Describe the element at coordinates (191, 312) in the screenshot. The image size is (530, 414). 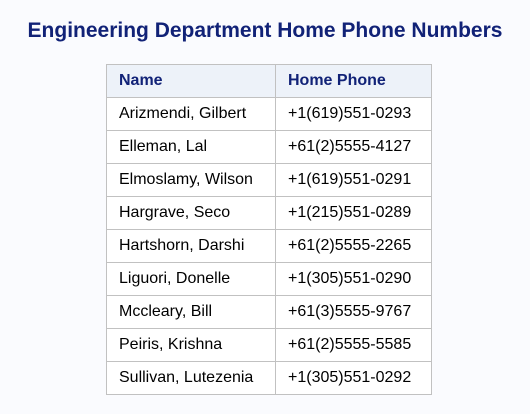
I see `name-cell: Mccleary, Bill` at that location.